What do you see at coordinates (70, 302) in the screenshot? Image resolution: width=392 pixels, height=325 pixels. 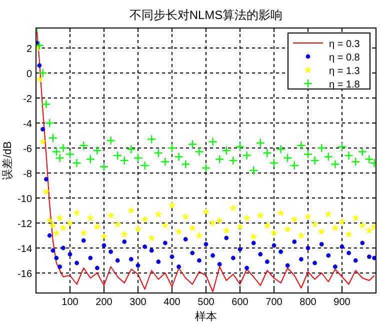 I see `x-tick-label: 100` at bounding box center [70, 302].